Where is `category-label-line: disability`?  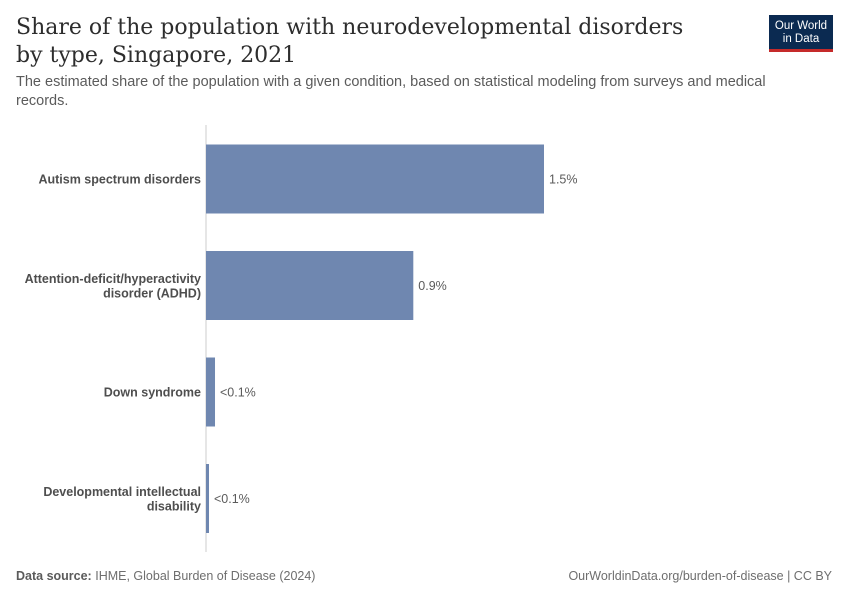 category-label-line: disability is located at coordinates (174, 506).